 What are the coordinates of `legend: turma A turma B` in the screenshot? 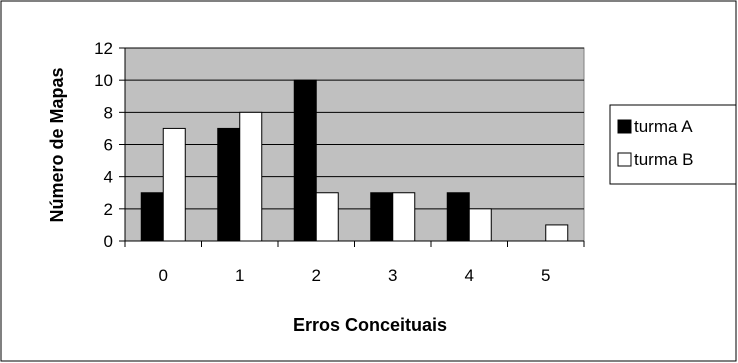 It's located at (673, 144).